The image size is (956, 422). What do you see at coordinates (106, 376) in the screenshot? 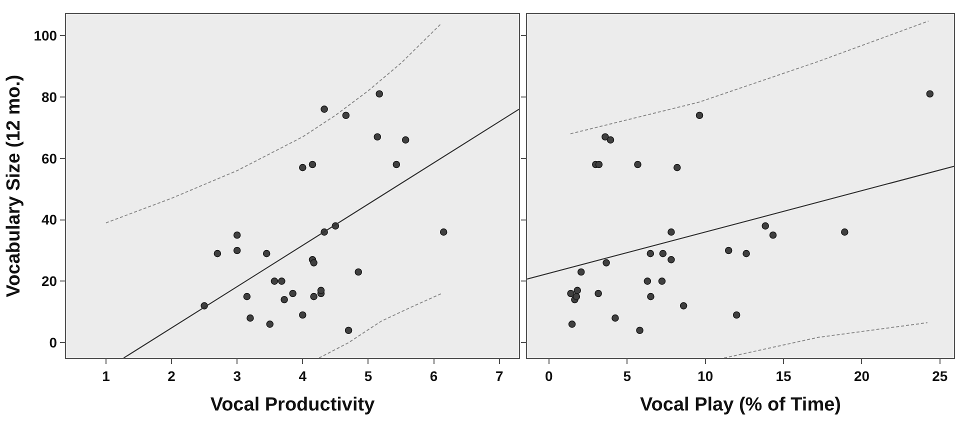
I see `x-tick-label: 1` at bounding box center [106, 376].